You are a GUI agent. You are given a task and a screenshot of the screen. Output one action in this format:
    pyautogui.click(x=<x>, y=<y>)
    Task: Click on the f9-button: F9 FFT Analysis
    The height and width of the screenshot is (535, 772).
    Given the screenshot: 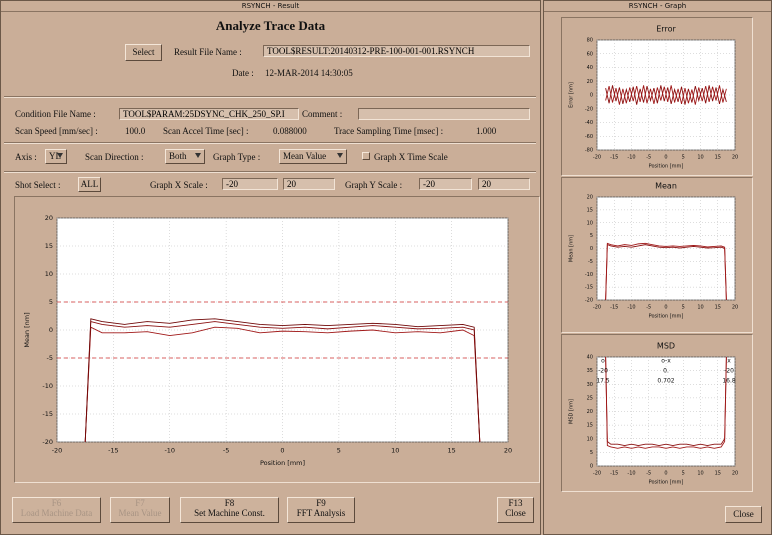 What is the action you would take?
    pyautogui.click(x=321, y=510)
    